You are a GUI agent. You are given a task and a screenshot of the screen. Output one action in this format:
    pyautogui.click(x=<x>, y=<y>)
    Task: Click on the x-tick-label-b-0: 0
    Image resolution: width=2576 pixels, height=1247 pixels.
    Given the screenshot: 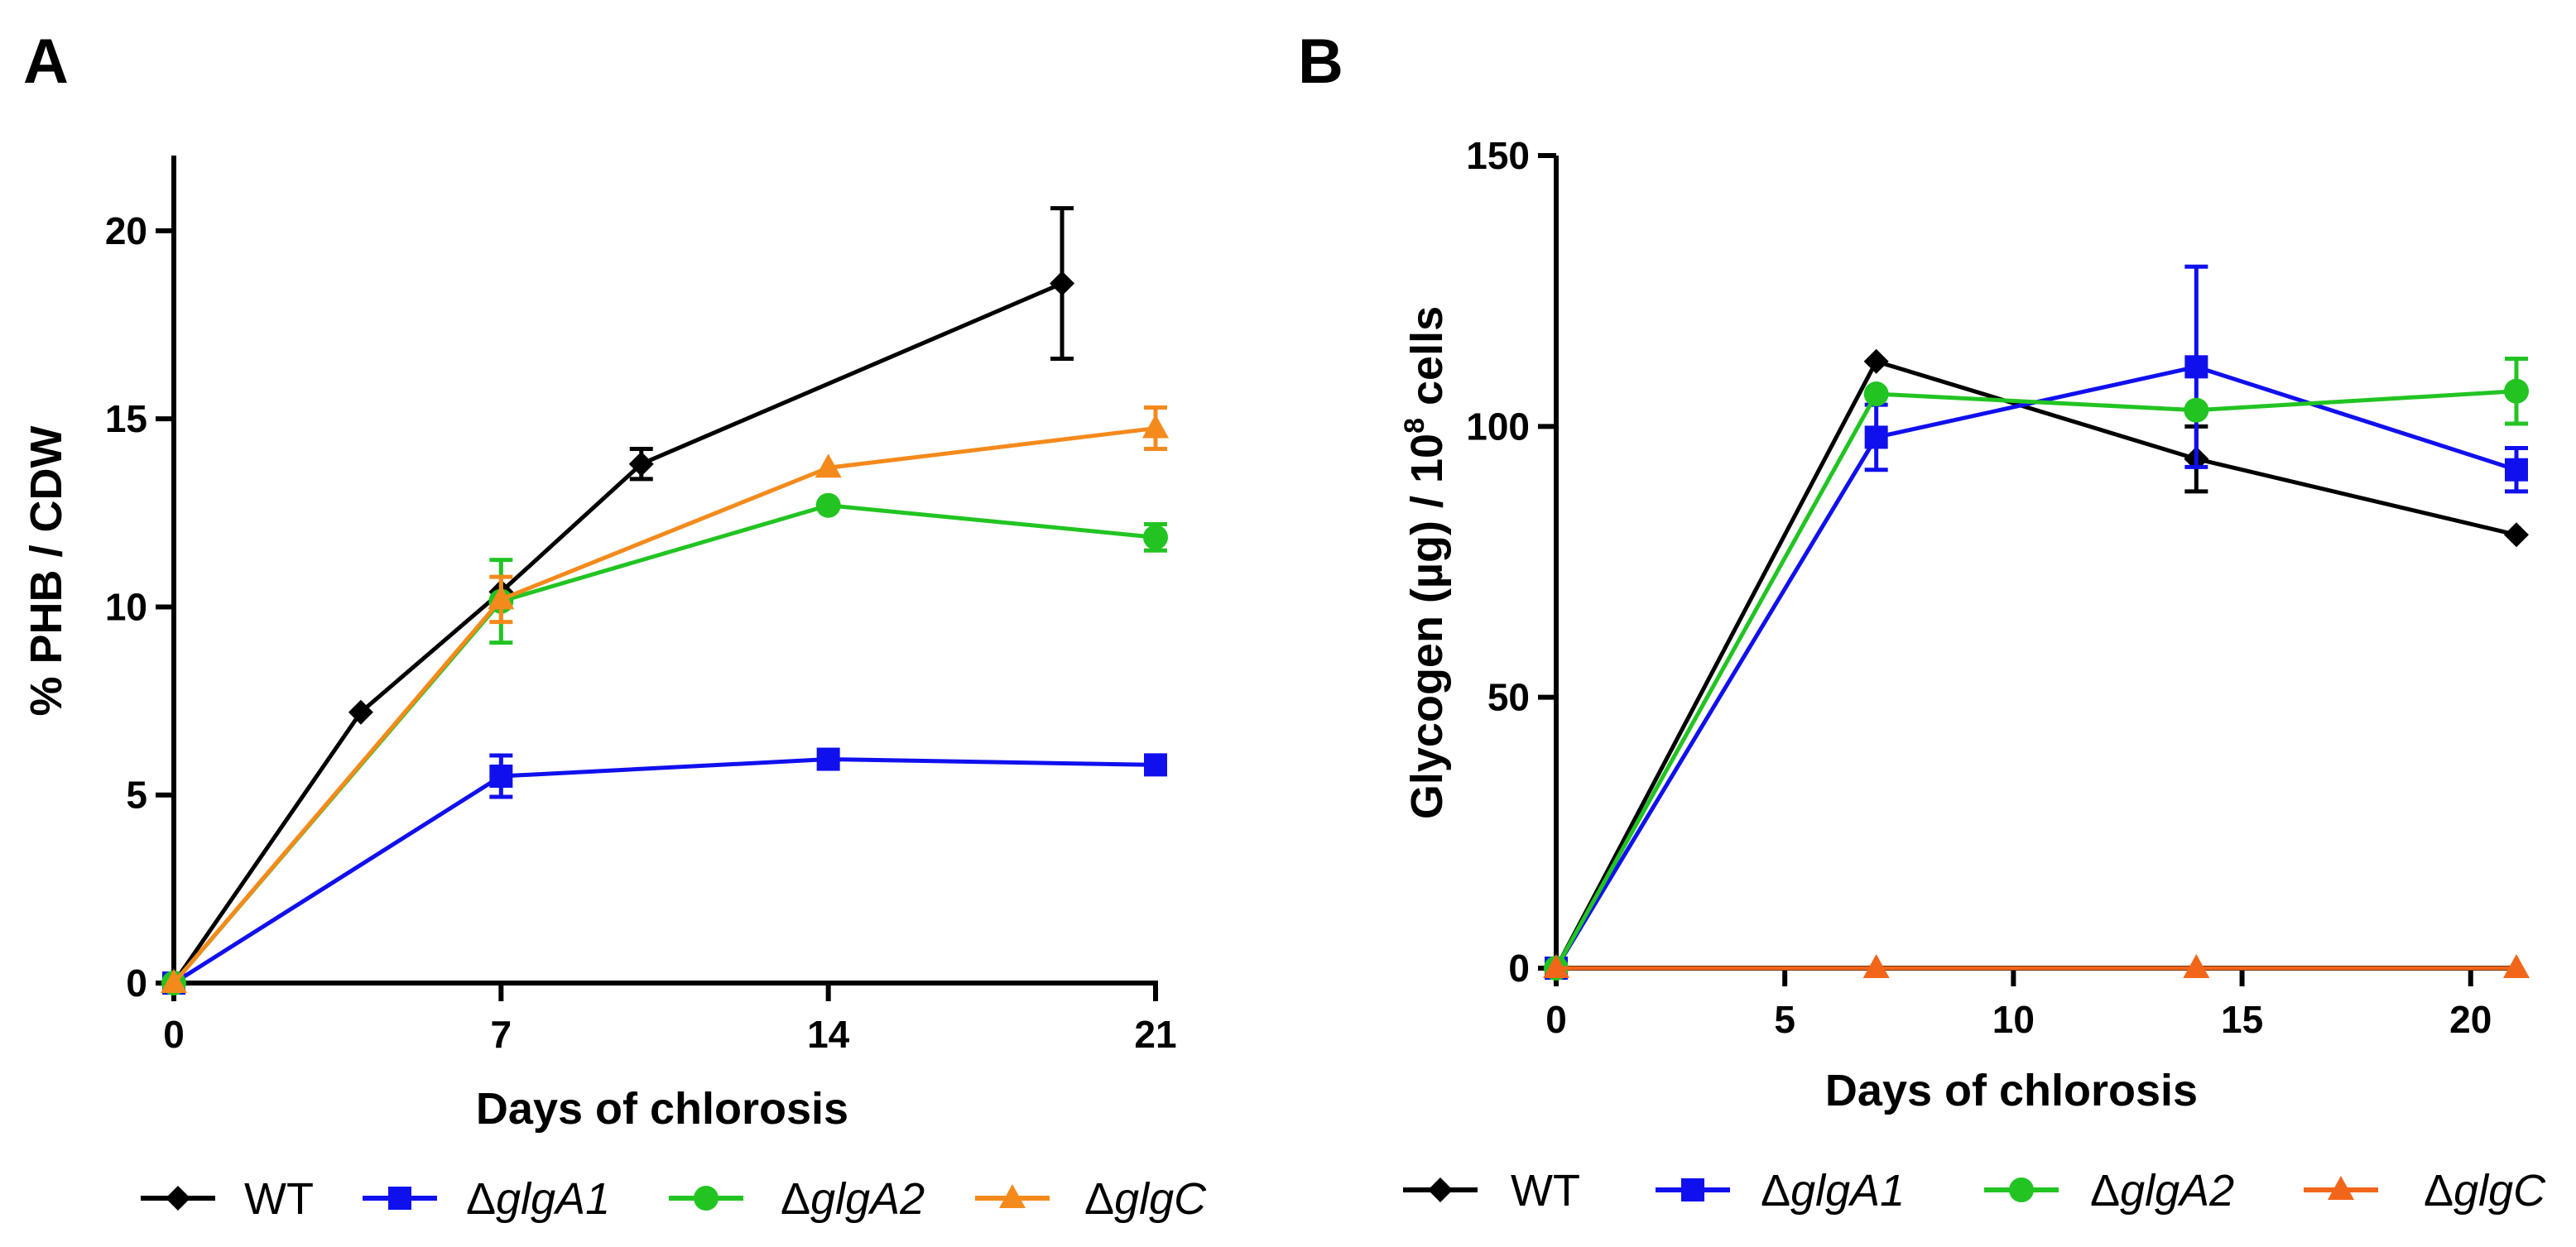 What is the action you would take?
    pyautogui.click(x=1556, y=1019)
    